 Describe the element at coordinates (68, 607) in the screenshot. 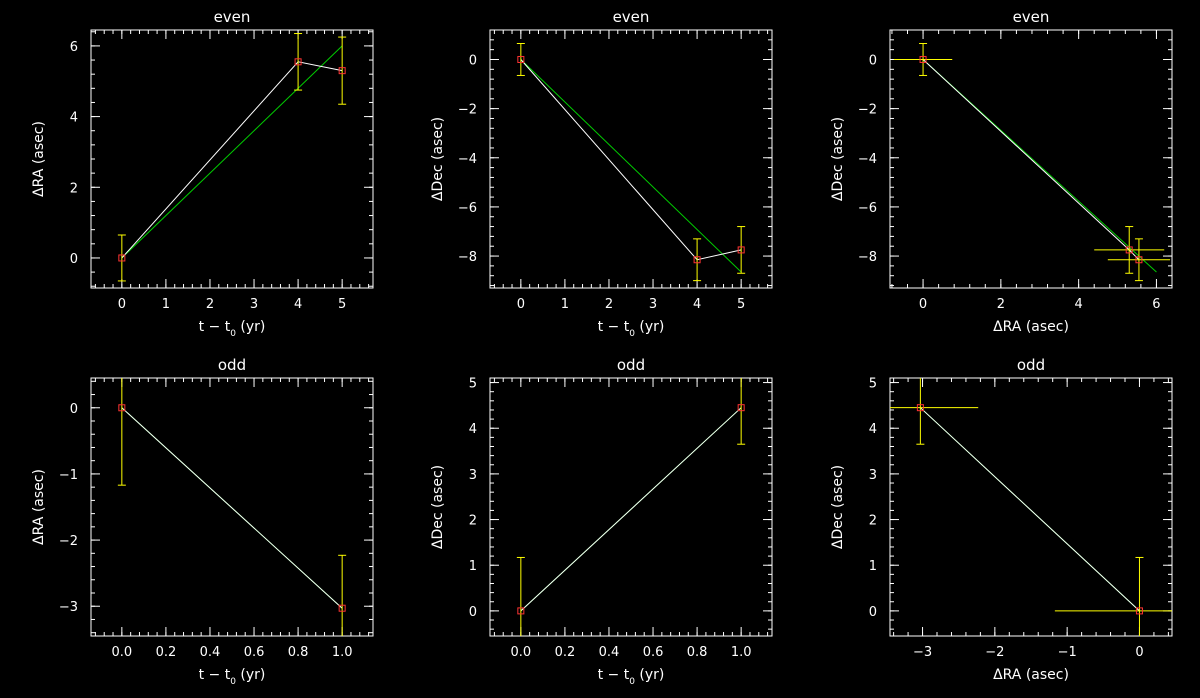

I see `y-tick-label: −3` at that location.